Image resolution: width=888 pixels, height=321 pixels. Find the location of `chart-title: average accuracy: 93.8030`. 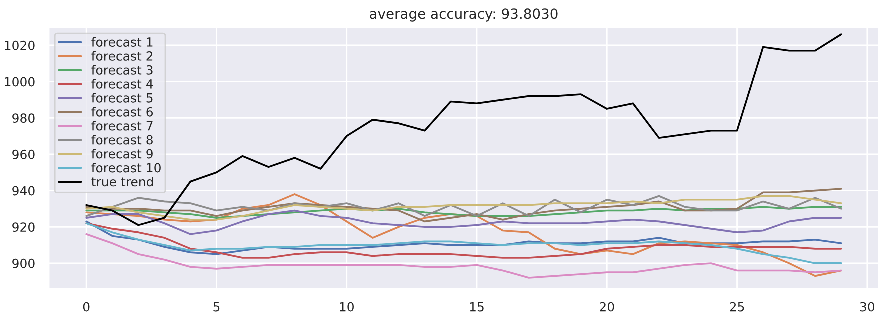

chart-title: average accuracy: 93.8030 is located at coordinates (464, 15).